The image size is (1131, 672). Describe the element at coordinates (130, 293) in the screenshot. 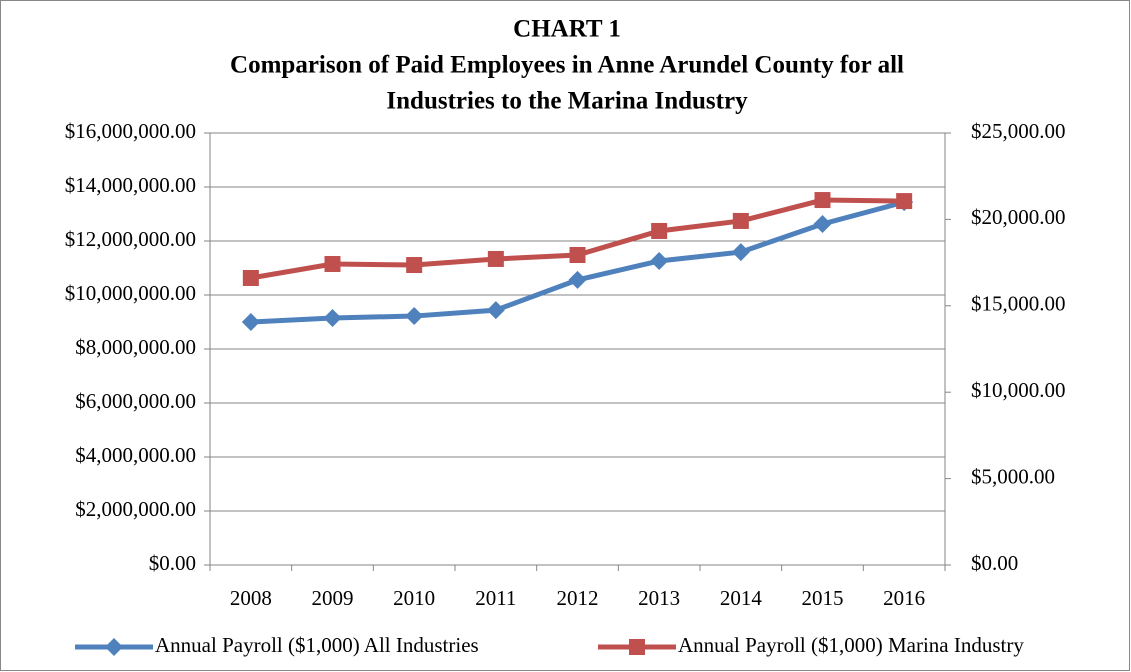

I see `y-tick-label: $10,000,000.00` at that location.